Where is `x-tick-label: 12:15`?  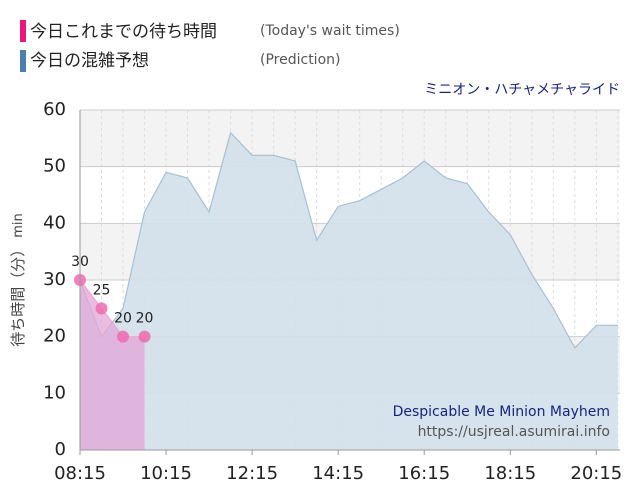 x-tick-label: 12:15 is located at coordinates (252, 473).